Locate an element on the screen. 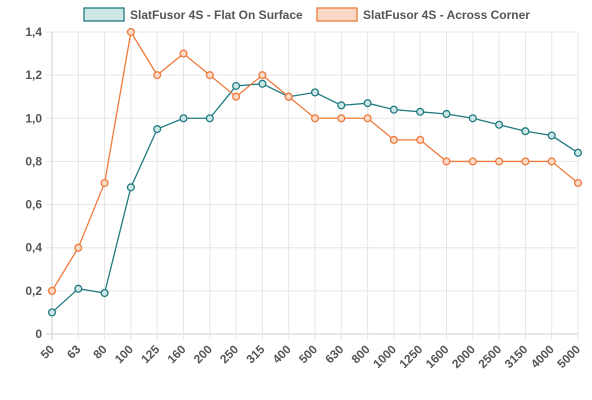  x-tick-label: 200 is located at coordinates (203, 354).